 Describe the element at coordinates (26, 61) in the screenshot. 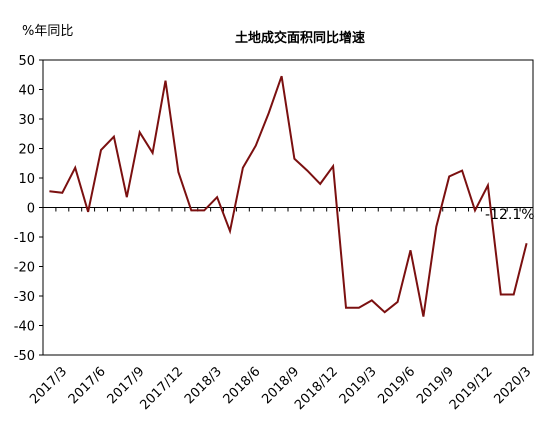

I see `y-tick-label: 50` at that location.